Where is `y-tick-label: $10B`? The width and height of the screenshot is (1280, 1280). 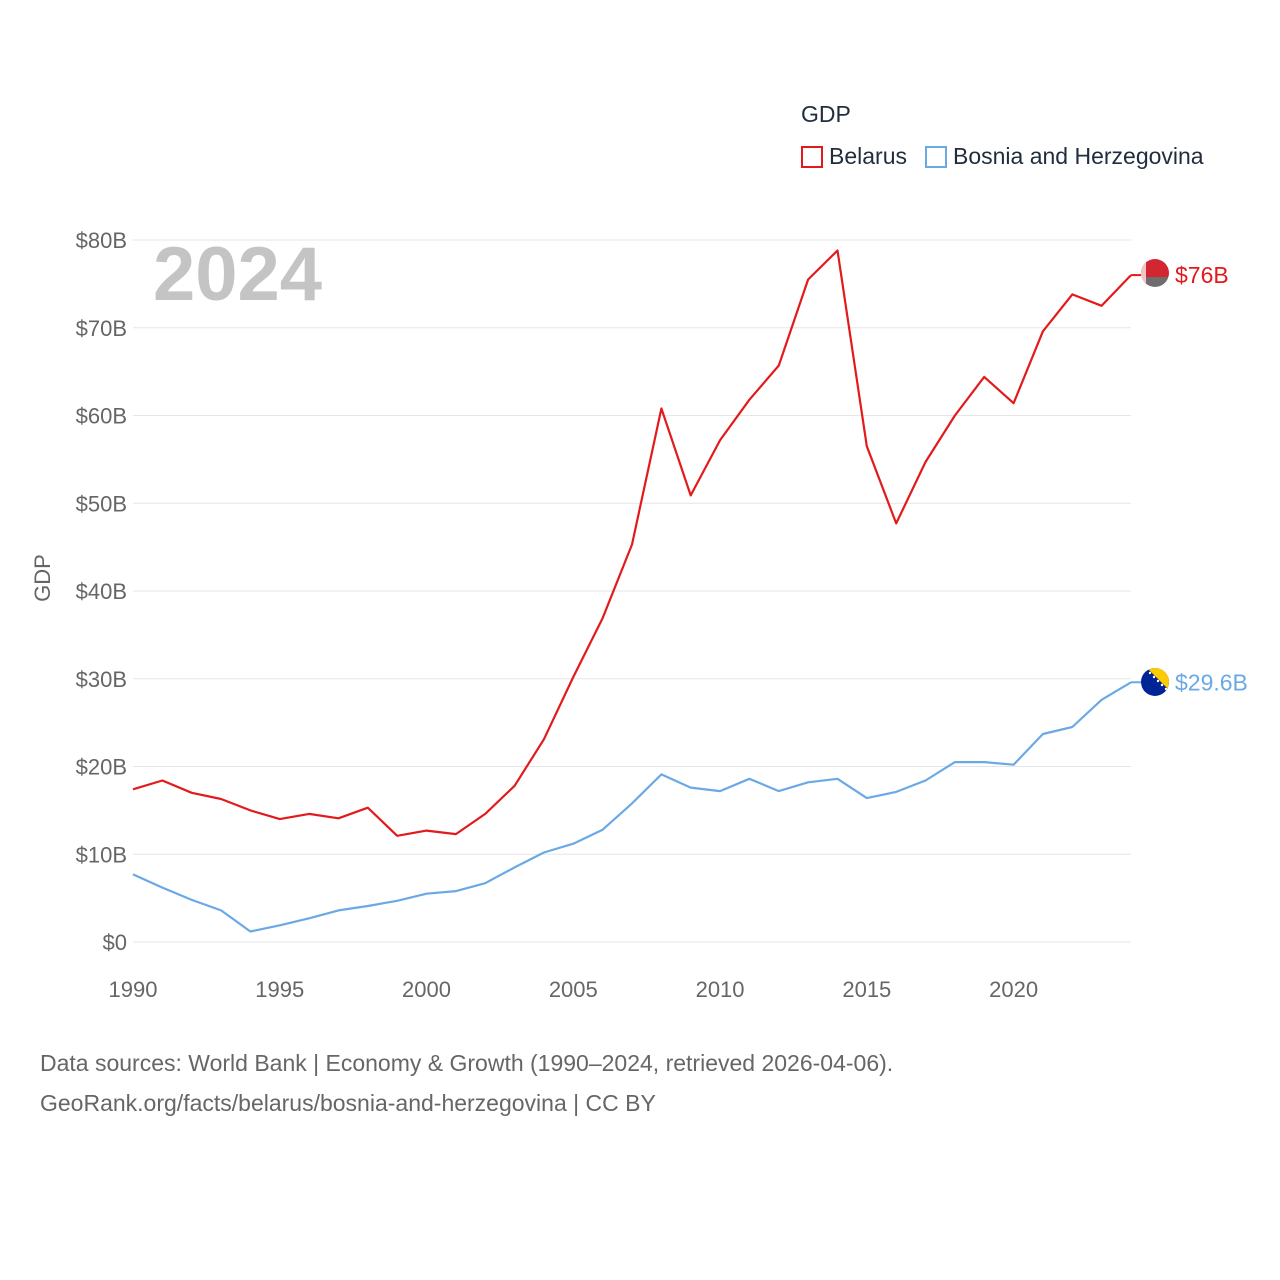 y-tick-label: $10B is located at coordinates (101, 854).